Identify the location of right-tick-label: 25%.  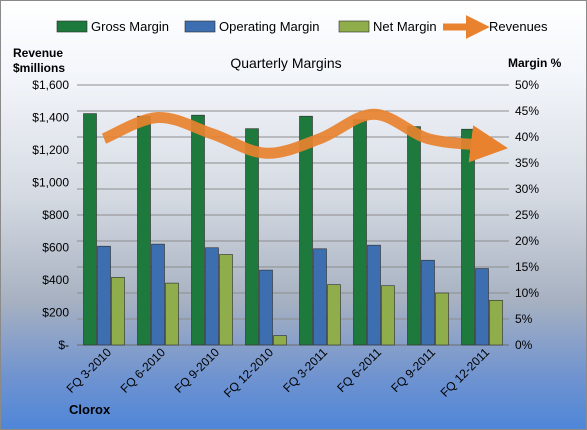
(527, 215).